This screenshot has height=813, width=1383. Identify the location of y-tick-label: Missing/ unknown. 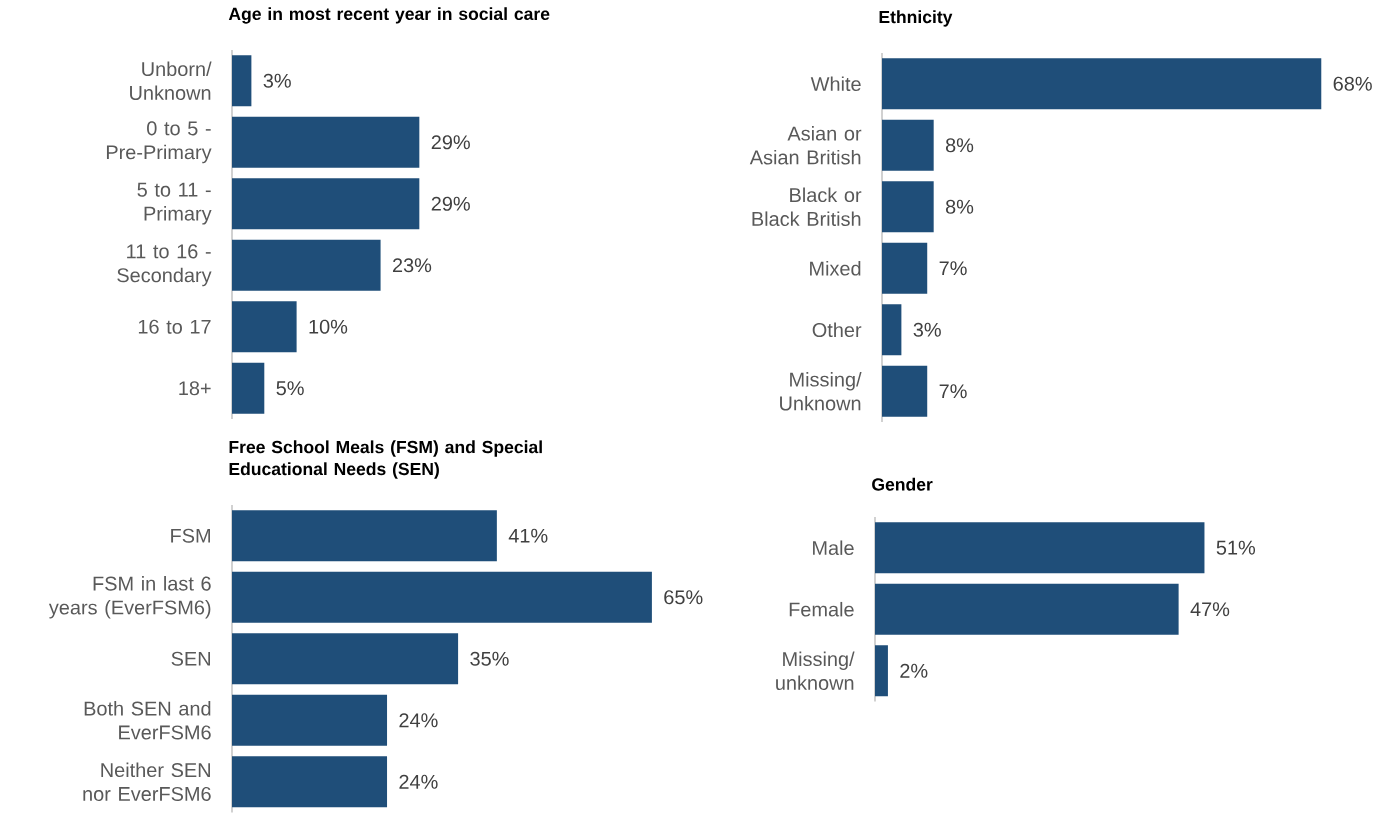
(815, 670).